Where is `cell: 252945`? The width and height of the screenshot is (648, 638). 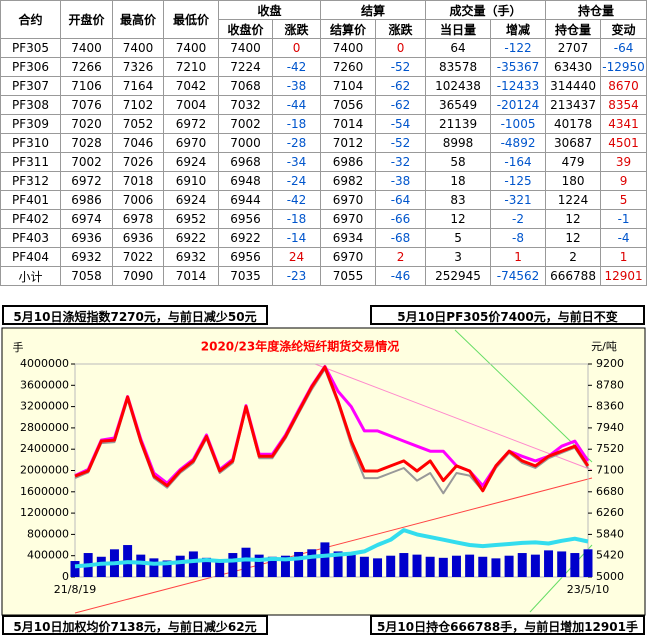
cell: 252945 is located at coordinates (458, 276).